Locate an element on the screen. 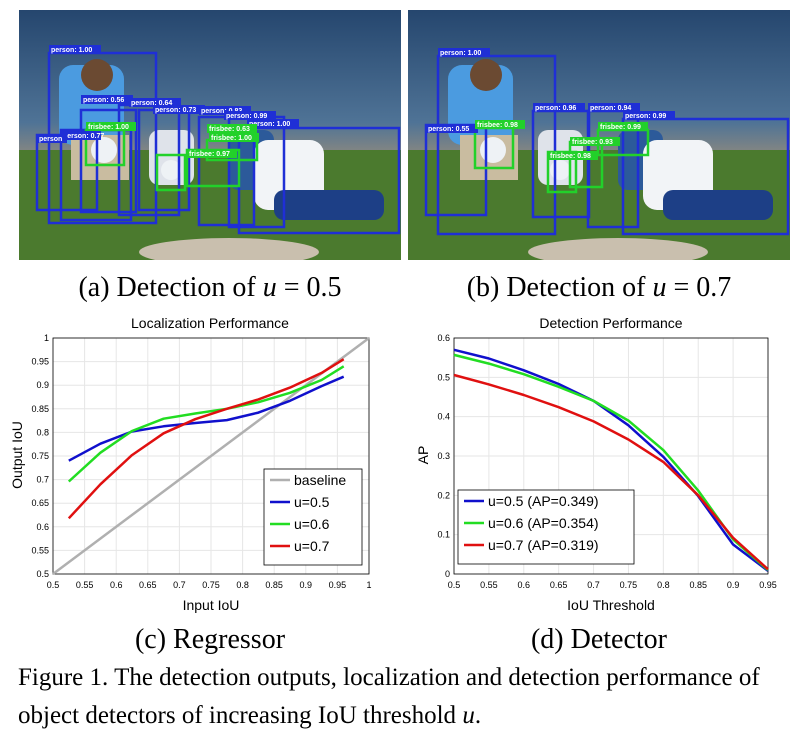  series-line-baseline is located at coordinates (211, 456).